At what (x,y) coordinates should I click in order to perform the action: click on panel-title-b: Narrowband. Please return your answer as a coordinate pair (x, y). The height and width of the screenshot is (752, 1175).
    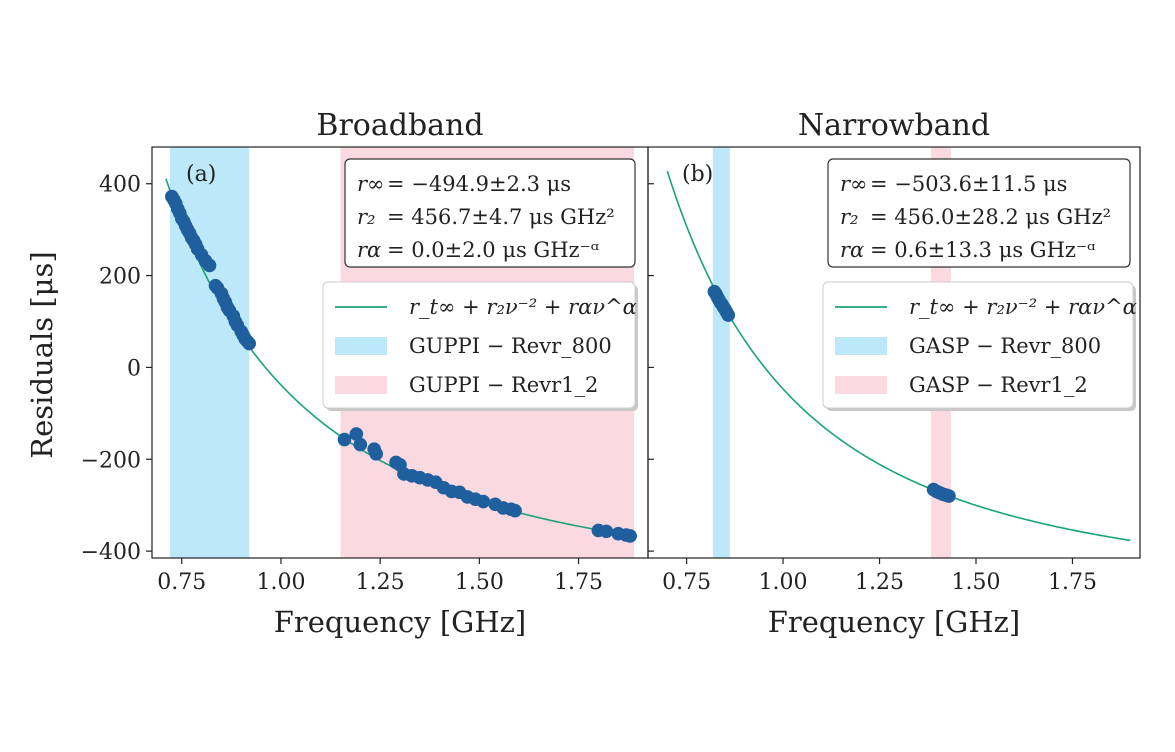
    Looking at the image, I should click on (894, 125).